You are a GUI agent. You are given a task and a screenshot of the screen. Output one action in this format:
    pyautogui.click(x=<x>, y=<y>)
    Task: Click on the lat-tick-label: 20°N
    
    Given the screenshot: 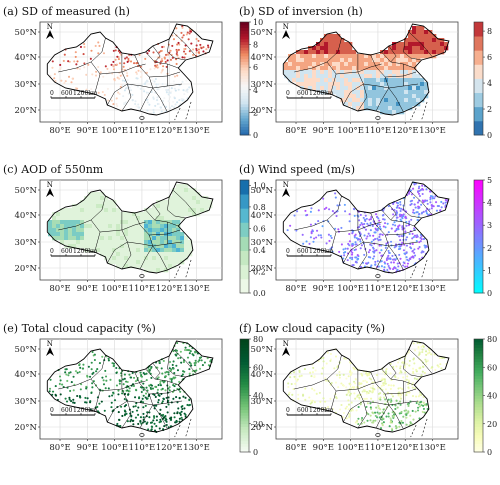 What is the action you would take?
    pyautogui.click(x=25, y=428)
    